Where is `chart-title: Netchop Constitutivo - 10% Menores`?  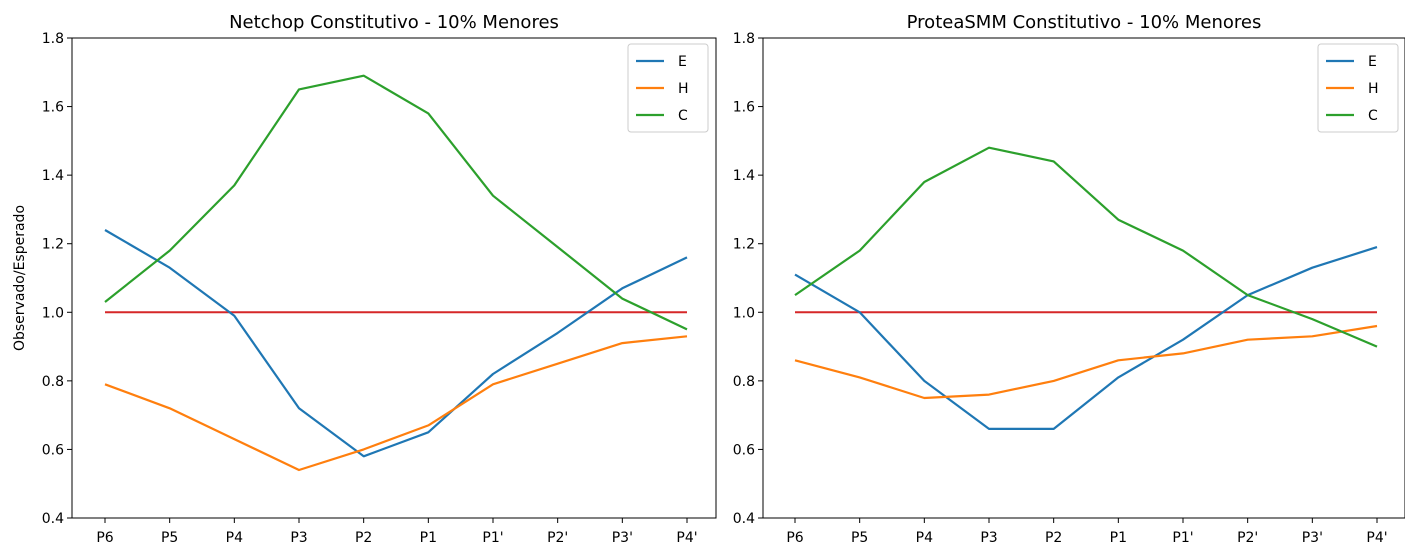 chart-title: Netchop Constitutivo - 10% Menores is located at coordinates (394, 22).